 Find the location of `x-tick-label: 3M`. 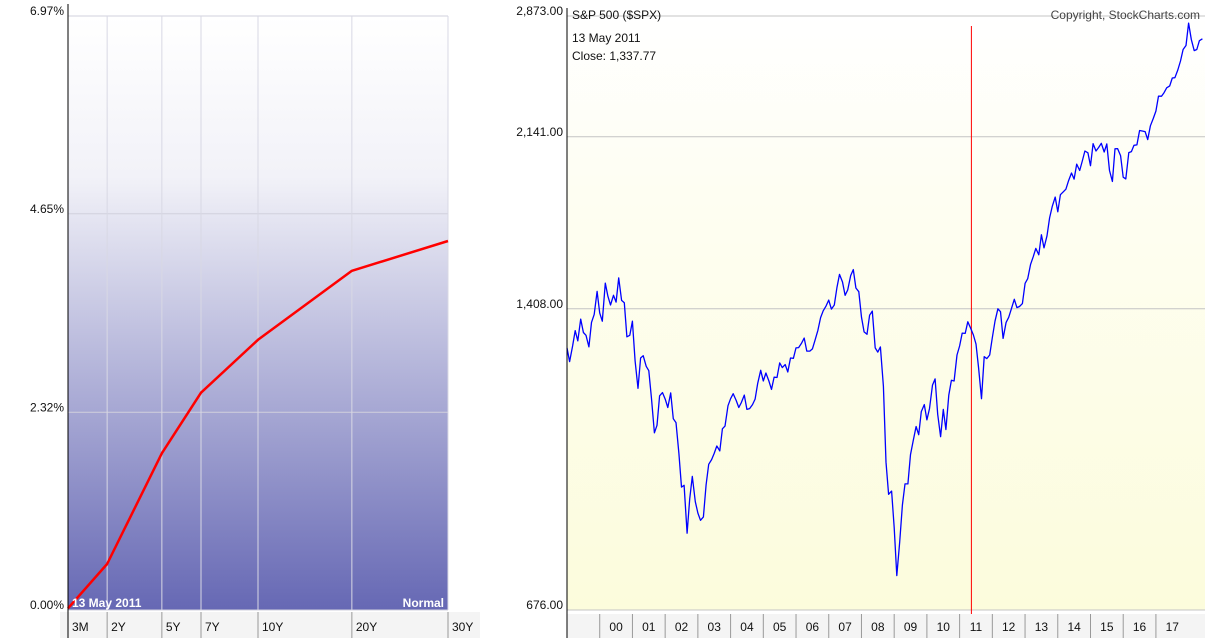

x-tick-label: 3M is located at coordinates (80, 627).